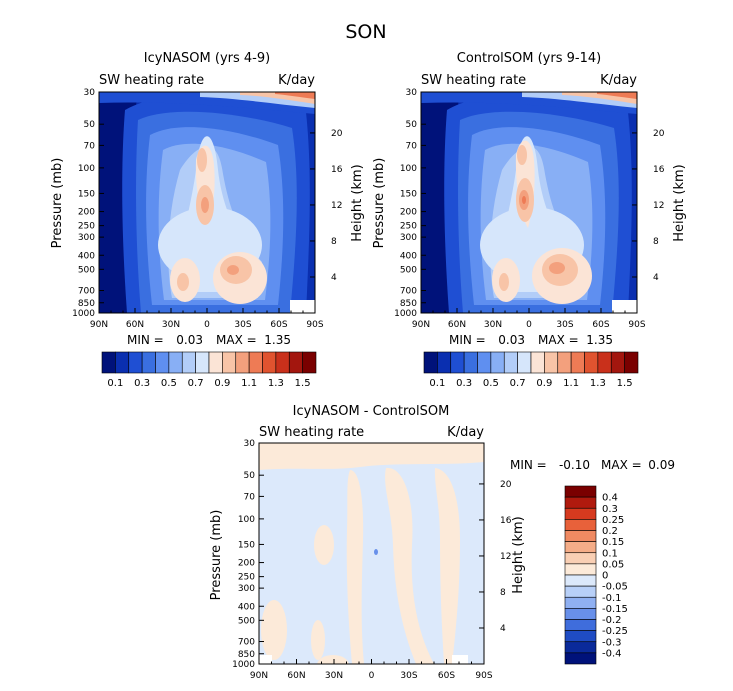 This screenshot has height=691, width=733. What do you see at coordinates (503, 629) in the screenshot?
I see `height-tick-label: 4` at bounding box center [503, 629].